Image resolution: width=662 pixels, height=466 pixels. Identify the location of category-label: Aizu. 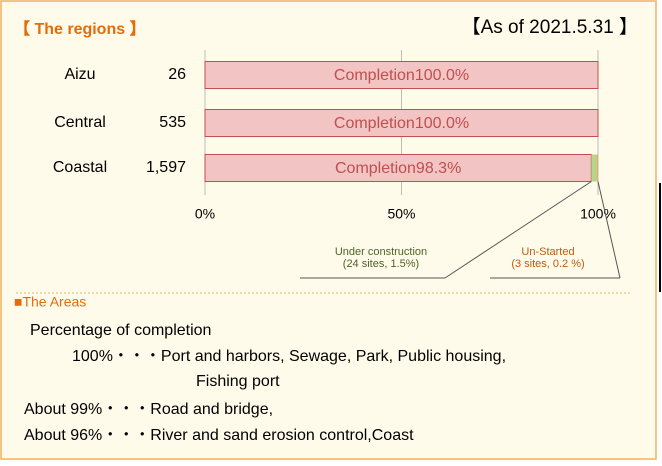
(79, 74).